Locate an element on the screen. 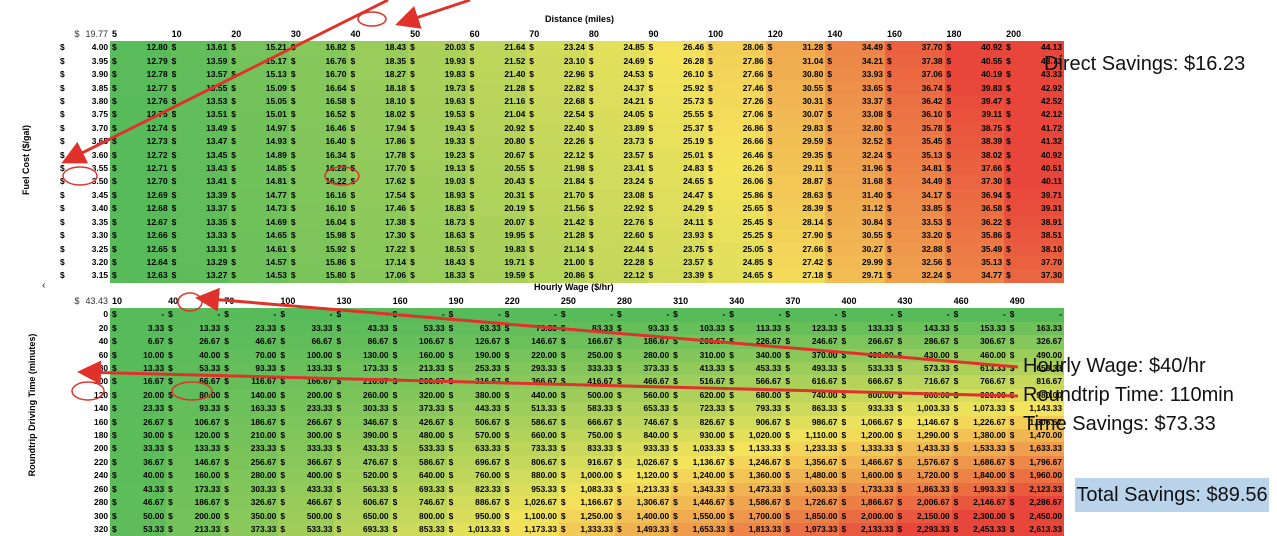 This screenshot has width=1277, height=536. cell-value: 213.33 is located at coordinates (208, 529).